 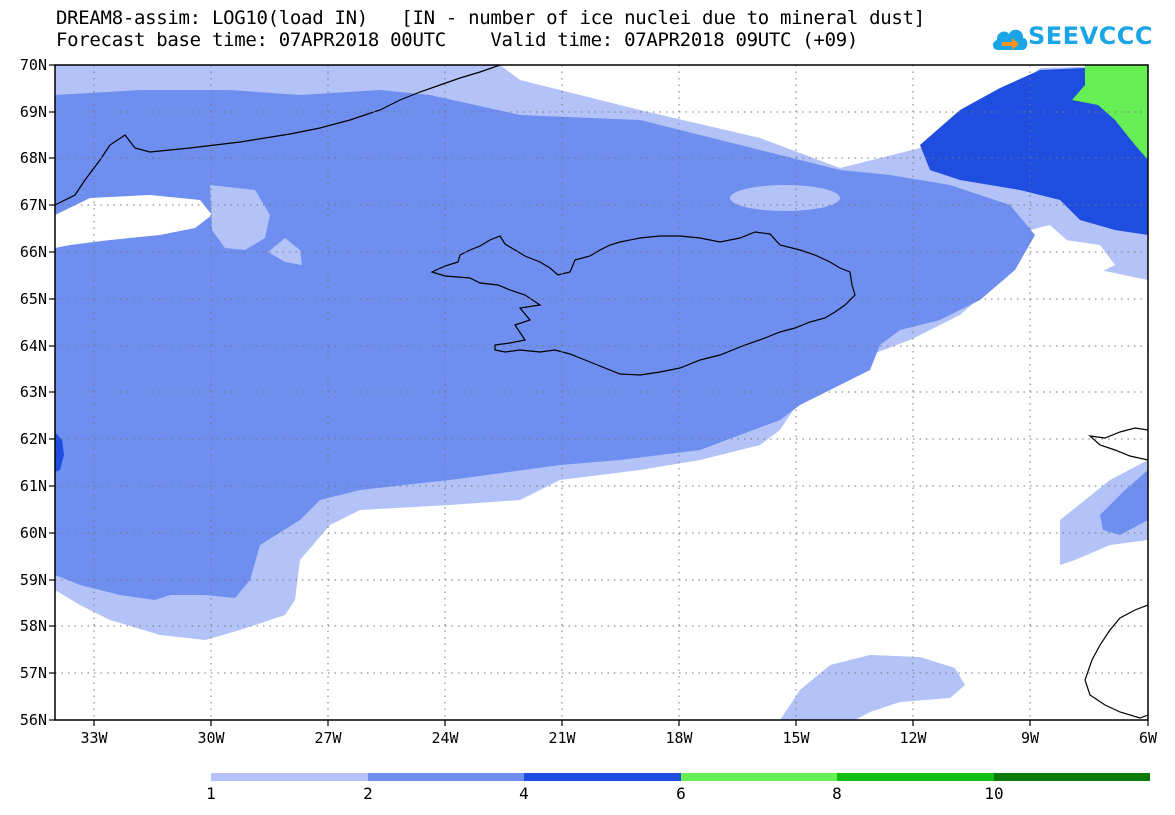 I want to click on cloud-logo-icon, so click(x=1010, y=39).